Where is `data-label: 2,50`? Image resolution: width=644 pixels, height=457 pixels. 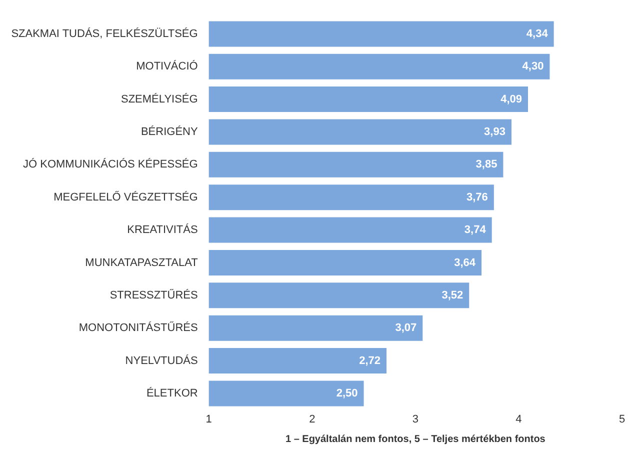
data-label: 2,50 is located at coordinates (347, 393).